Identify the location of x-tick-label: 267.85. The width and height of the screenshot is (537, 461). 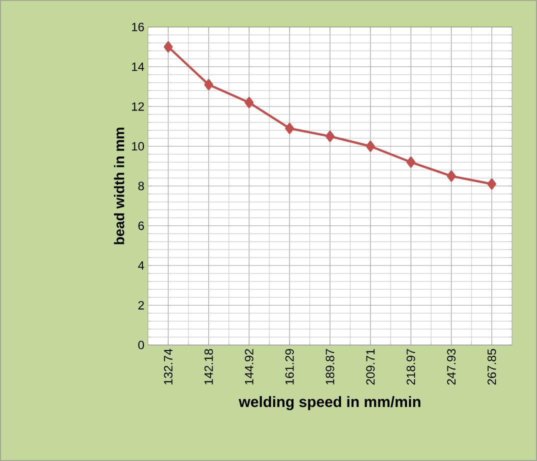
(492, 367).